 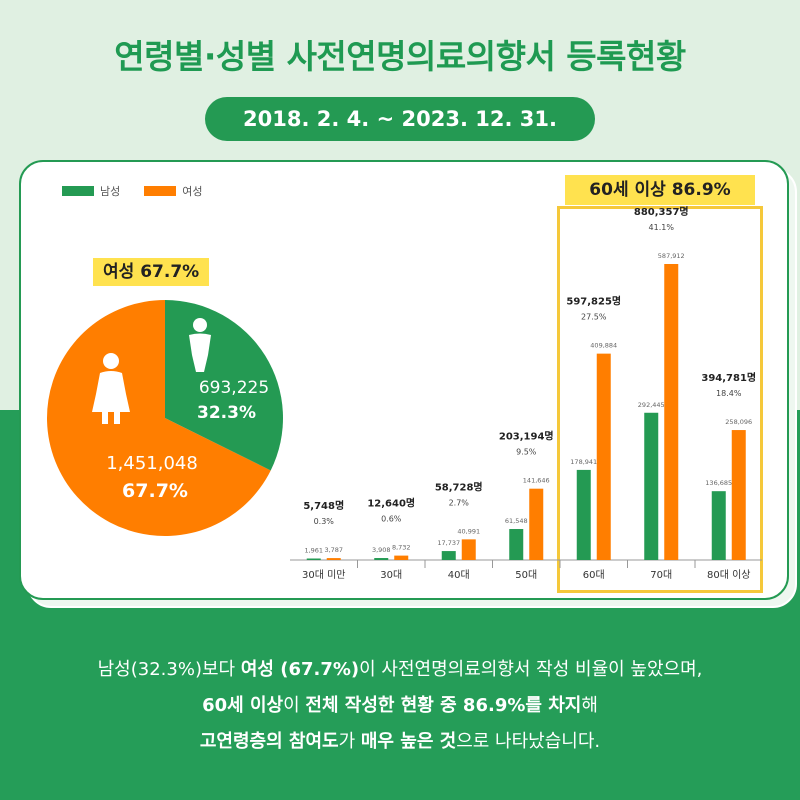 I want to click on female-person-icon, so click(x=111, y=388).